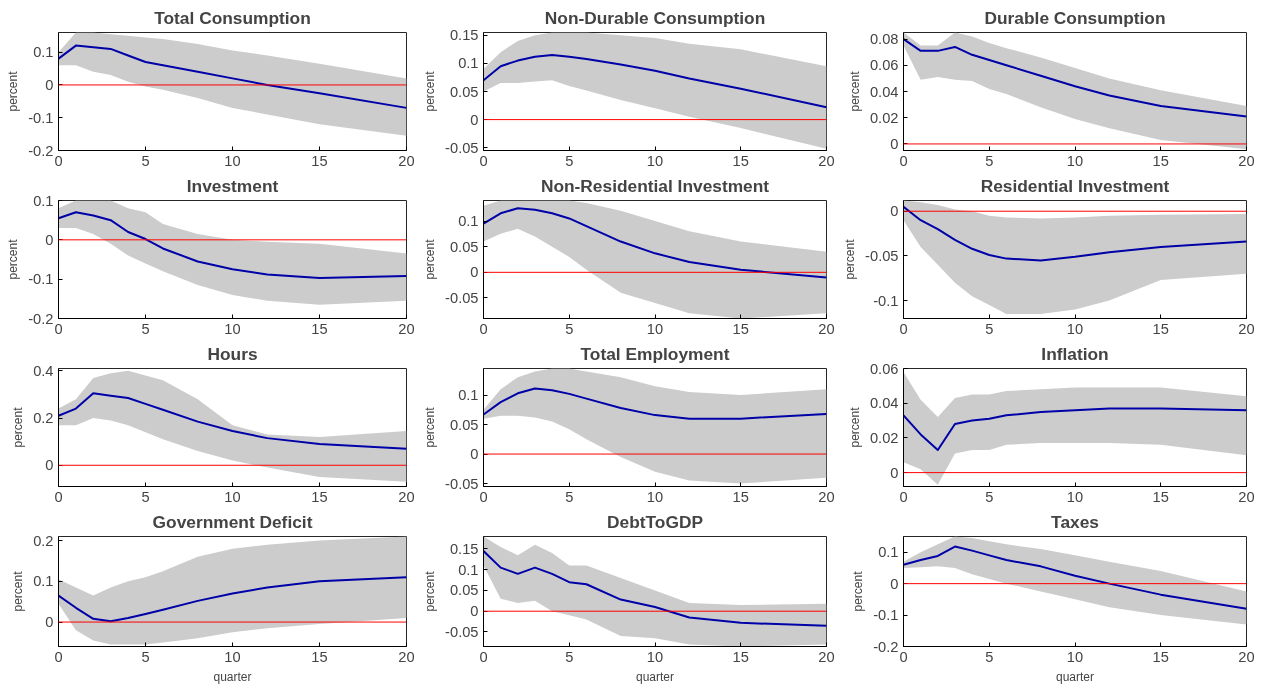  I want to click on chart-title: Government Deficit, so click(232, 521).